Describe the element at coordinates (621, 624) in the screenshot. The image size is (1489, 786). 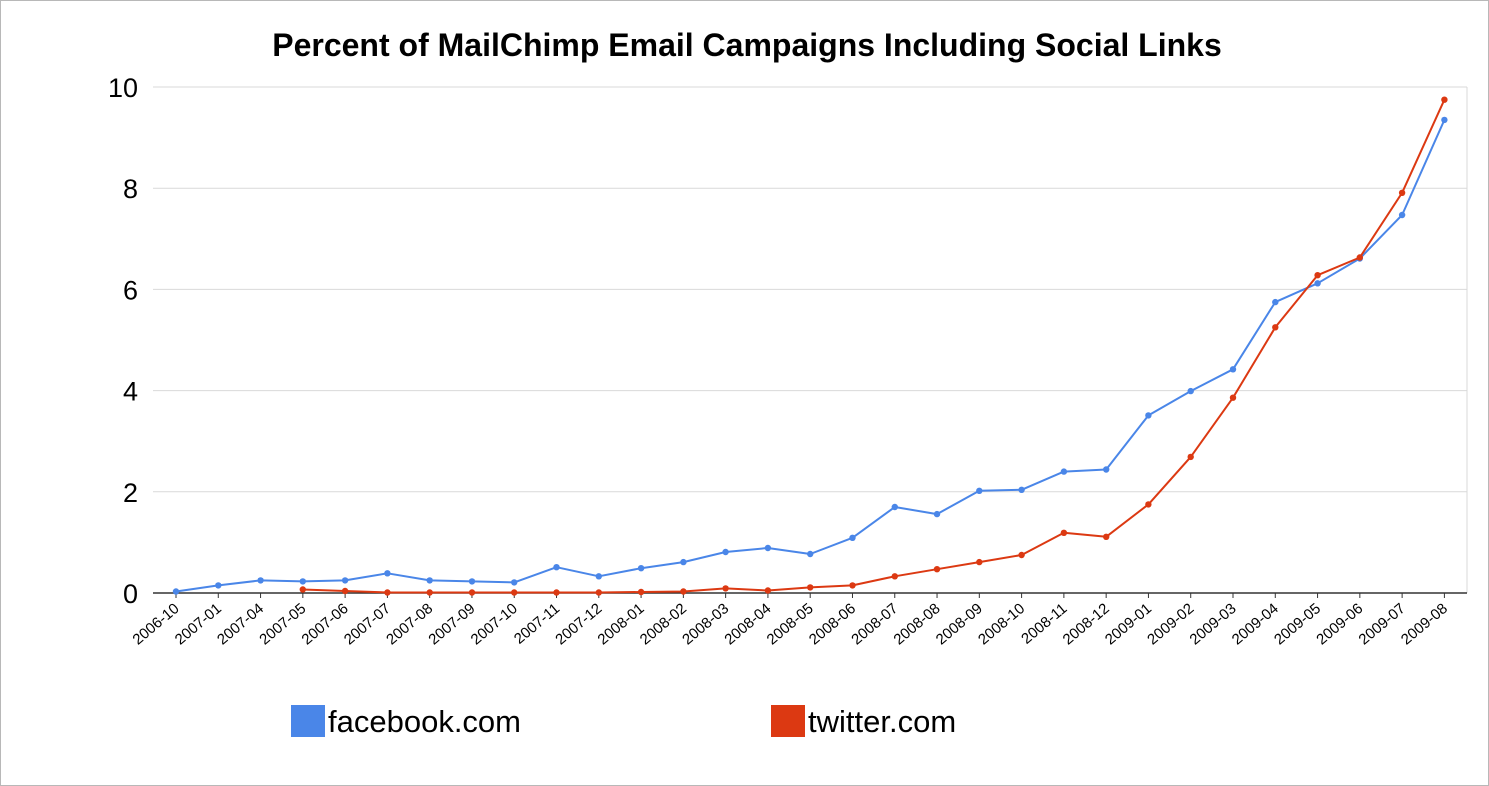
I see `x-tick-label: 2008-01` at that location.